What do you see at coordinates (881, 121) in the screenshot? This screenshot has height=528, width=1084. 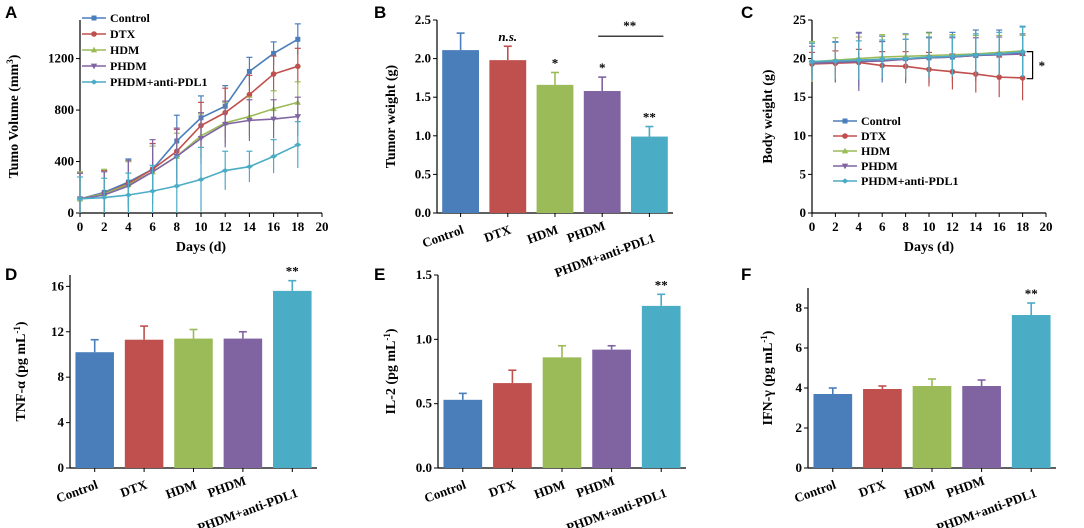 I see `legend-label: Control` at bounding box center [881, 121].